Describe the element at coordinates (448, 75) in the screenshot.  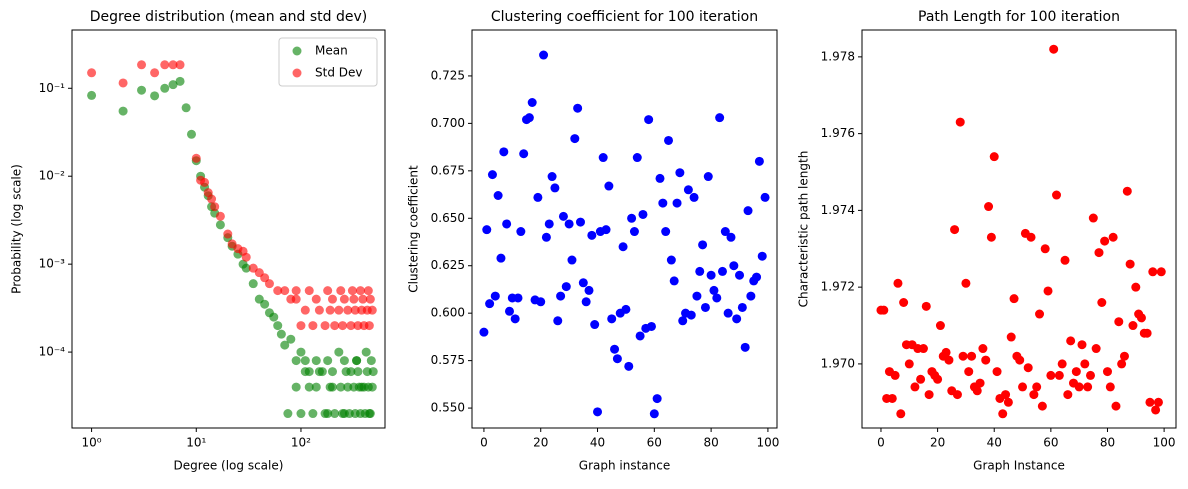
I see `y-tick-label: 0.725` at that location.